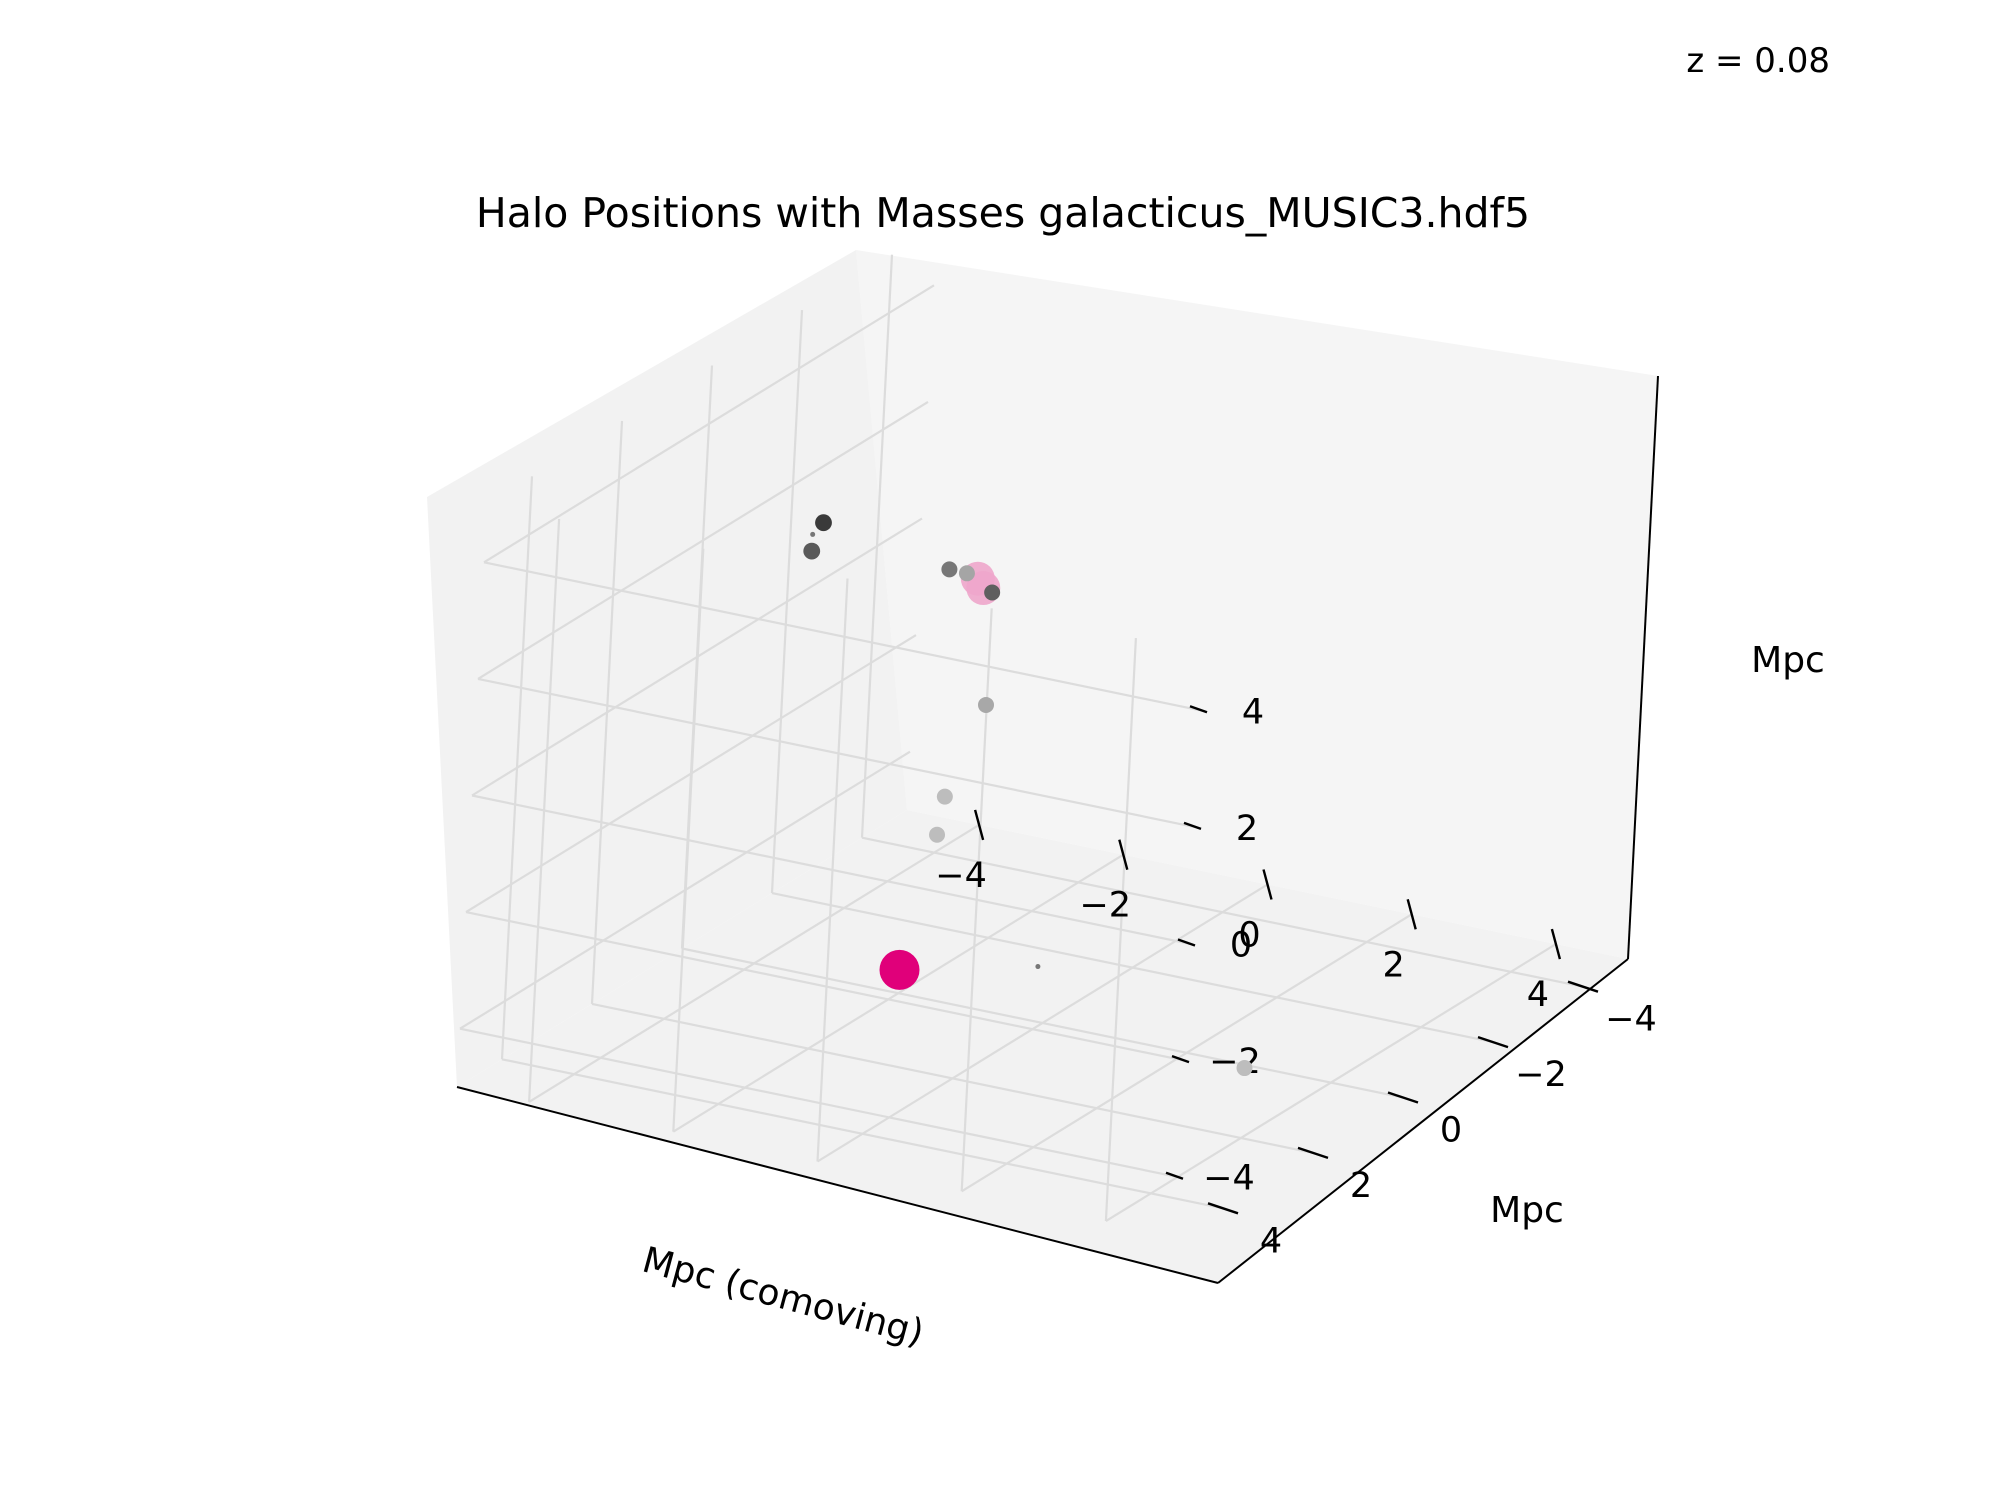  I want to click on z-axis-label: Mpc, so click(1788, 660).